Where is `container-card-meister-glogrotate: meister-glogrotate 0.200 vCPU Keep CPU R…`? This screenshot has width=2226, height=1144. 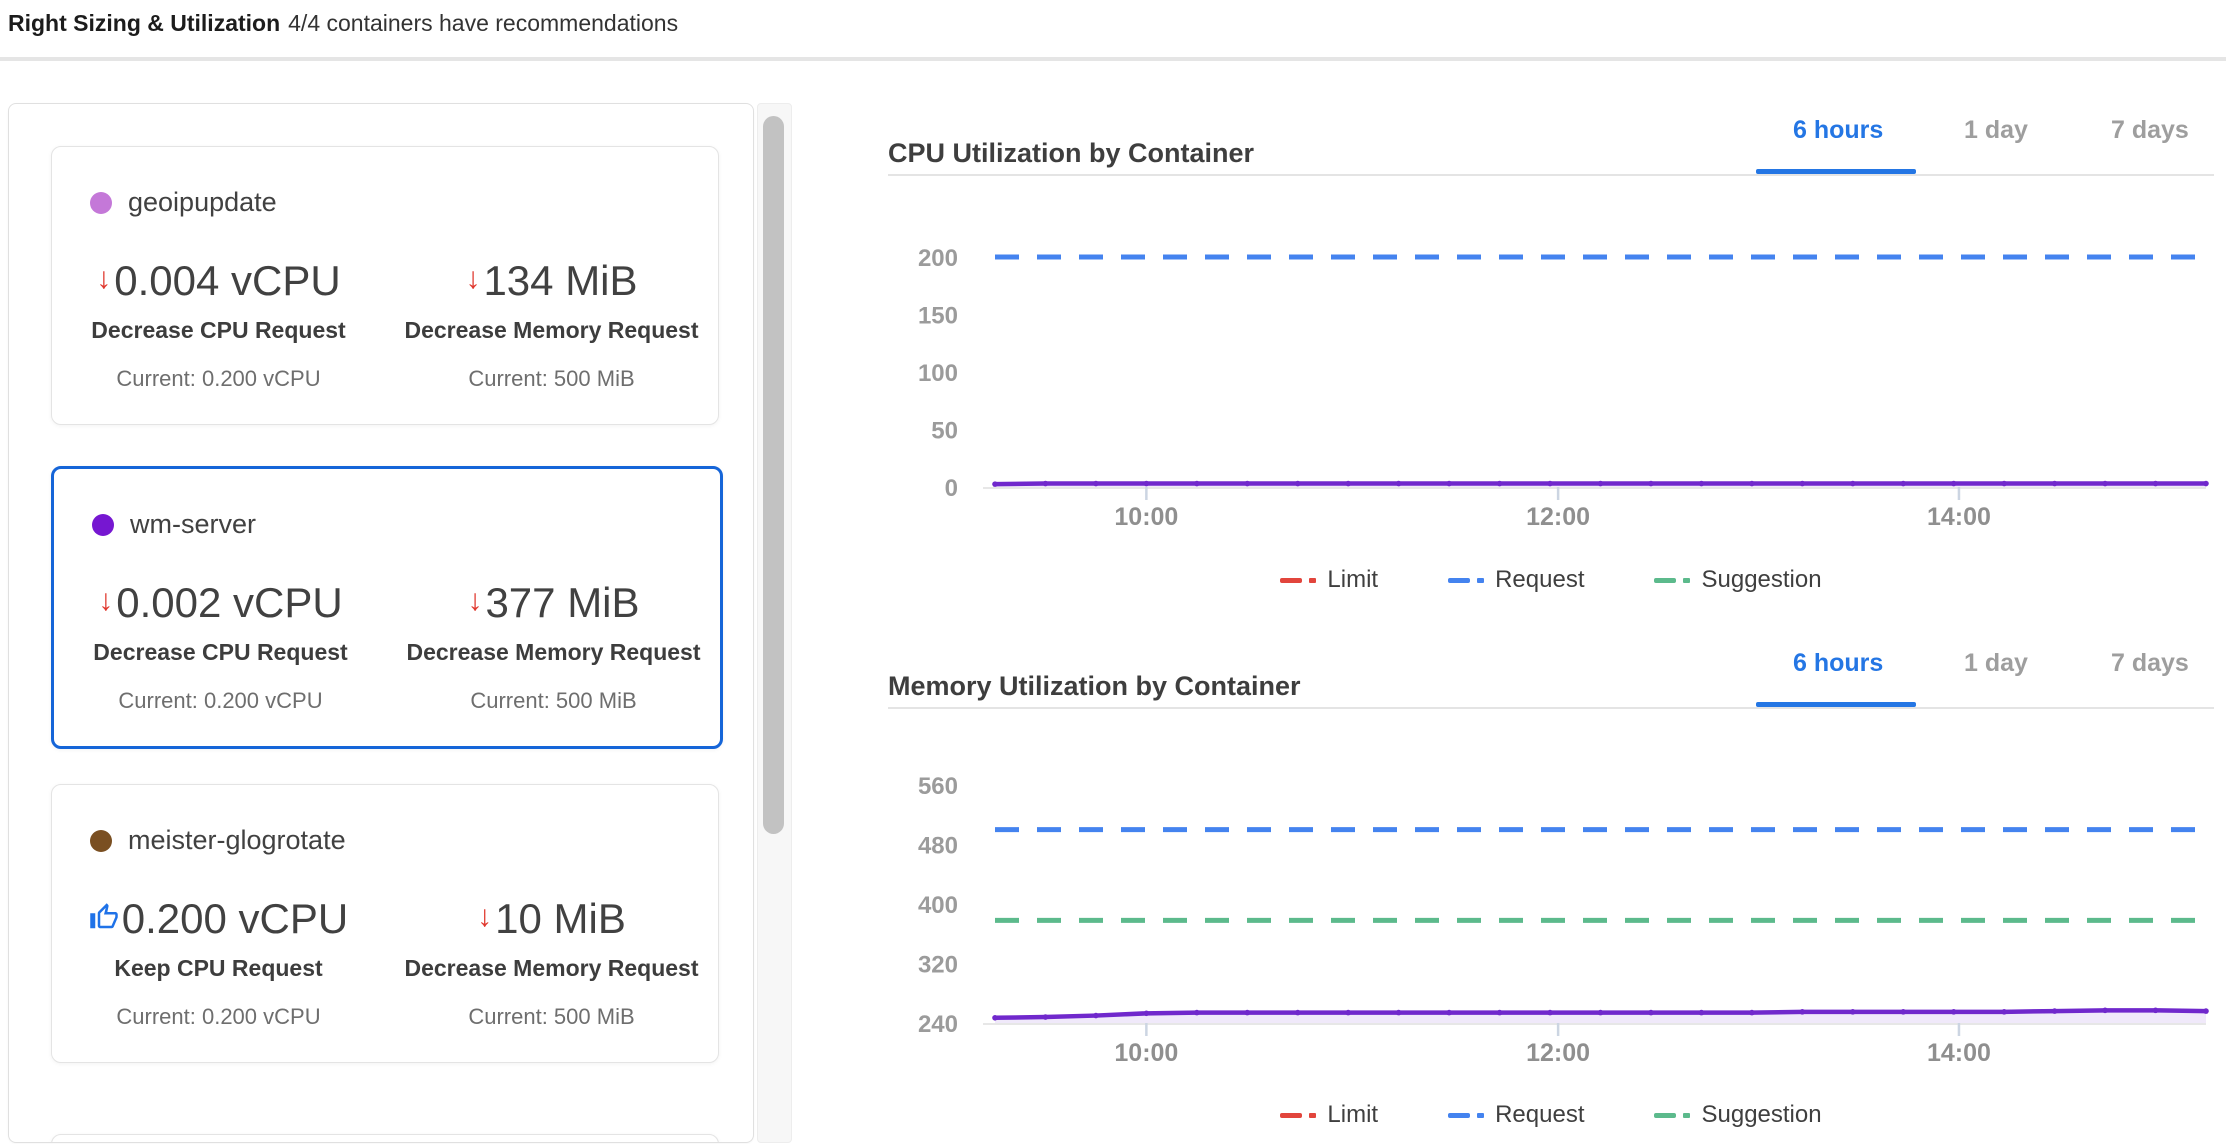
container-card-meister-glogrotate: meister-glogrotate 0.200 vCPU Keep CPU R… is located at coordinates (385, 923).